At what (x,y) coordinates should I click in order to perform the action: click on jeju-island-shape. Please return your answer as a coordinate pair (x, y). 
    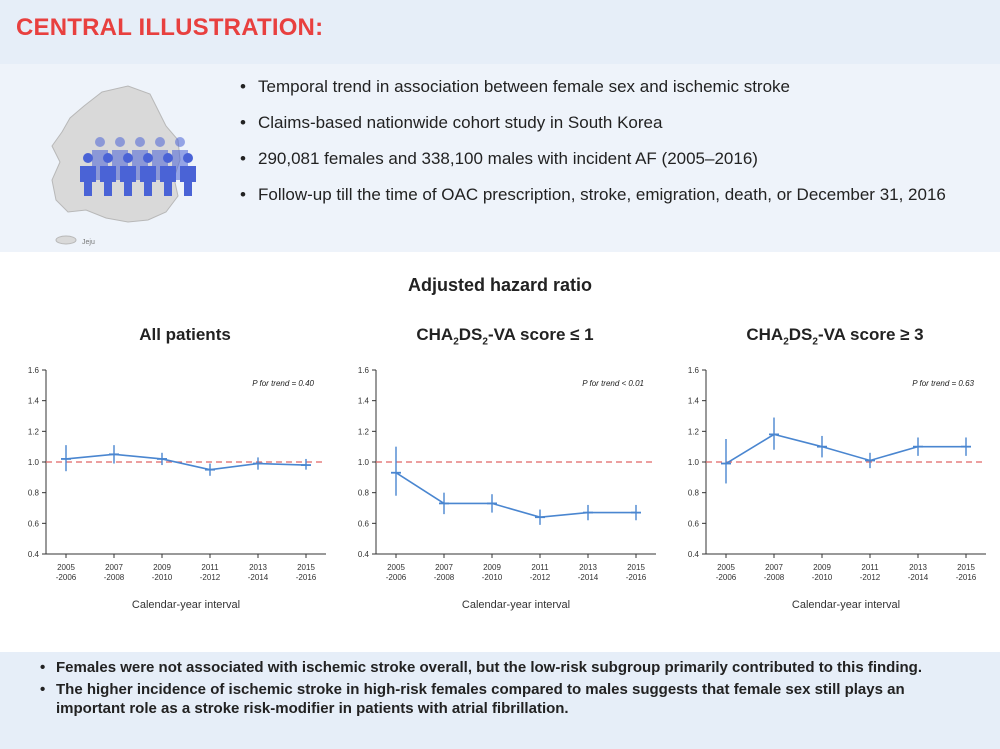
    Looking at the image, I should click on (66, 240).